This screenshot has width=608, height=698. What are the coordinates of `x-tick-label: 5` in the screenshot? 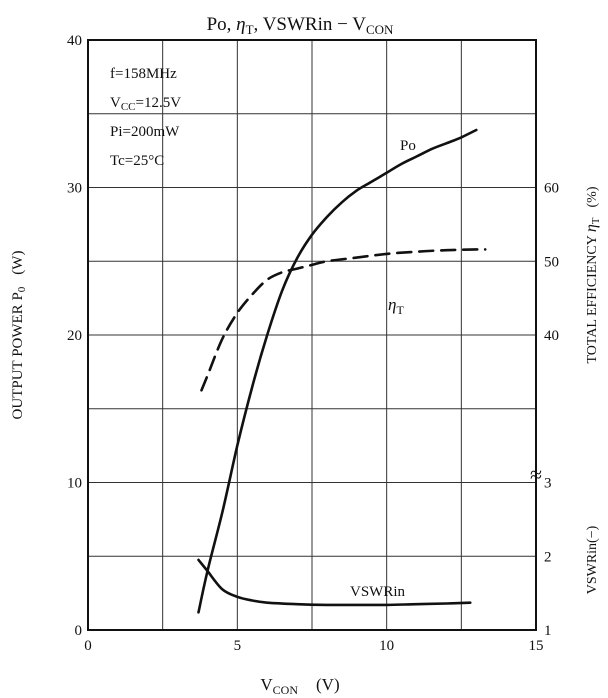 It's located at (238, 646).